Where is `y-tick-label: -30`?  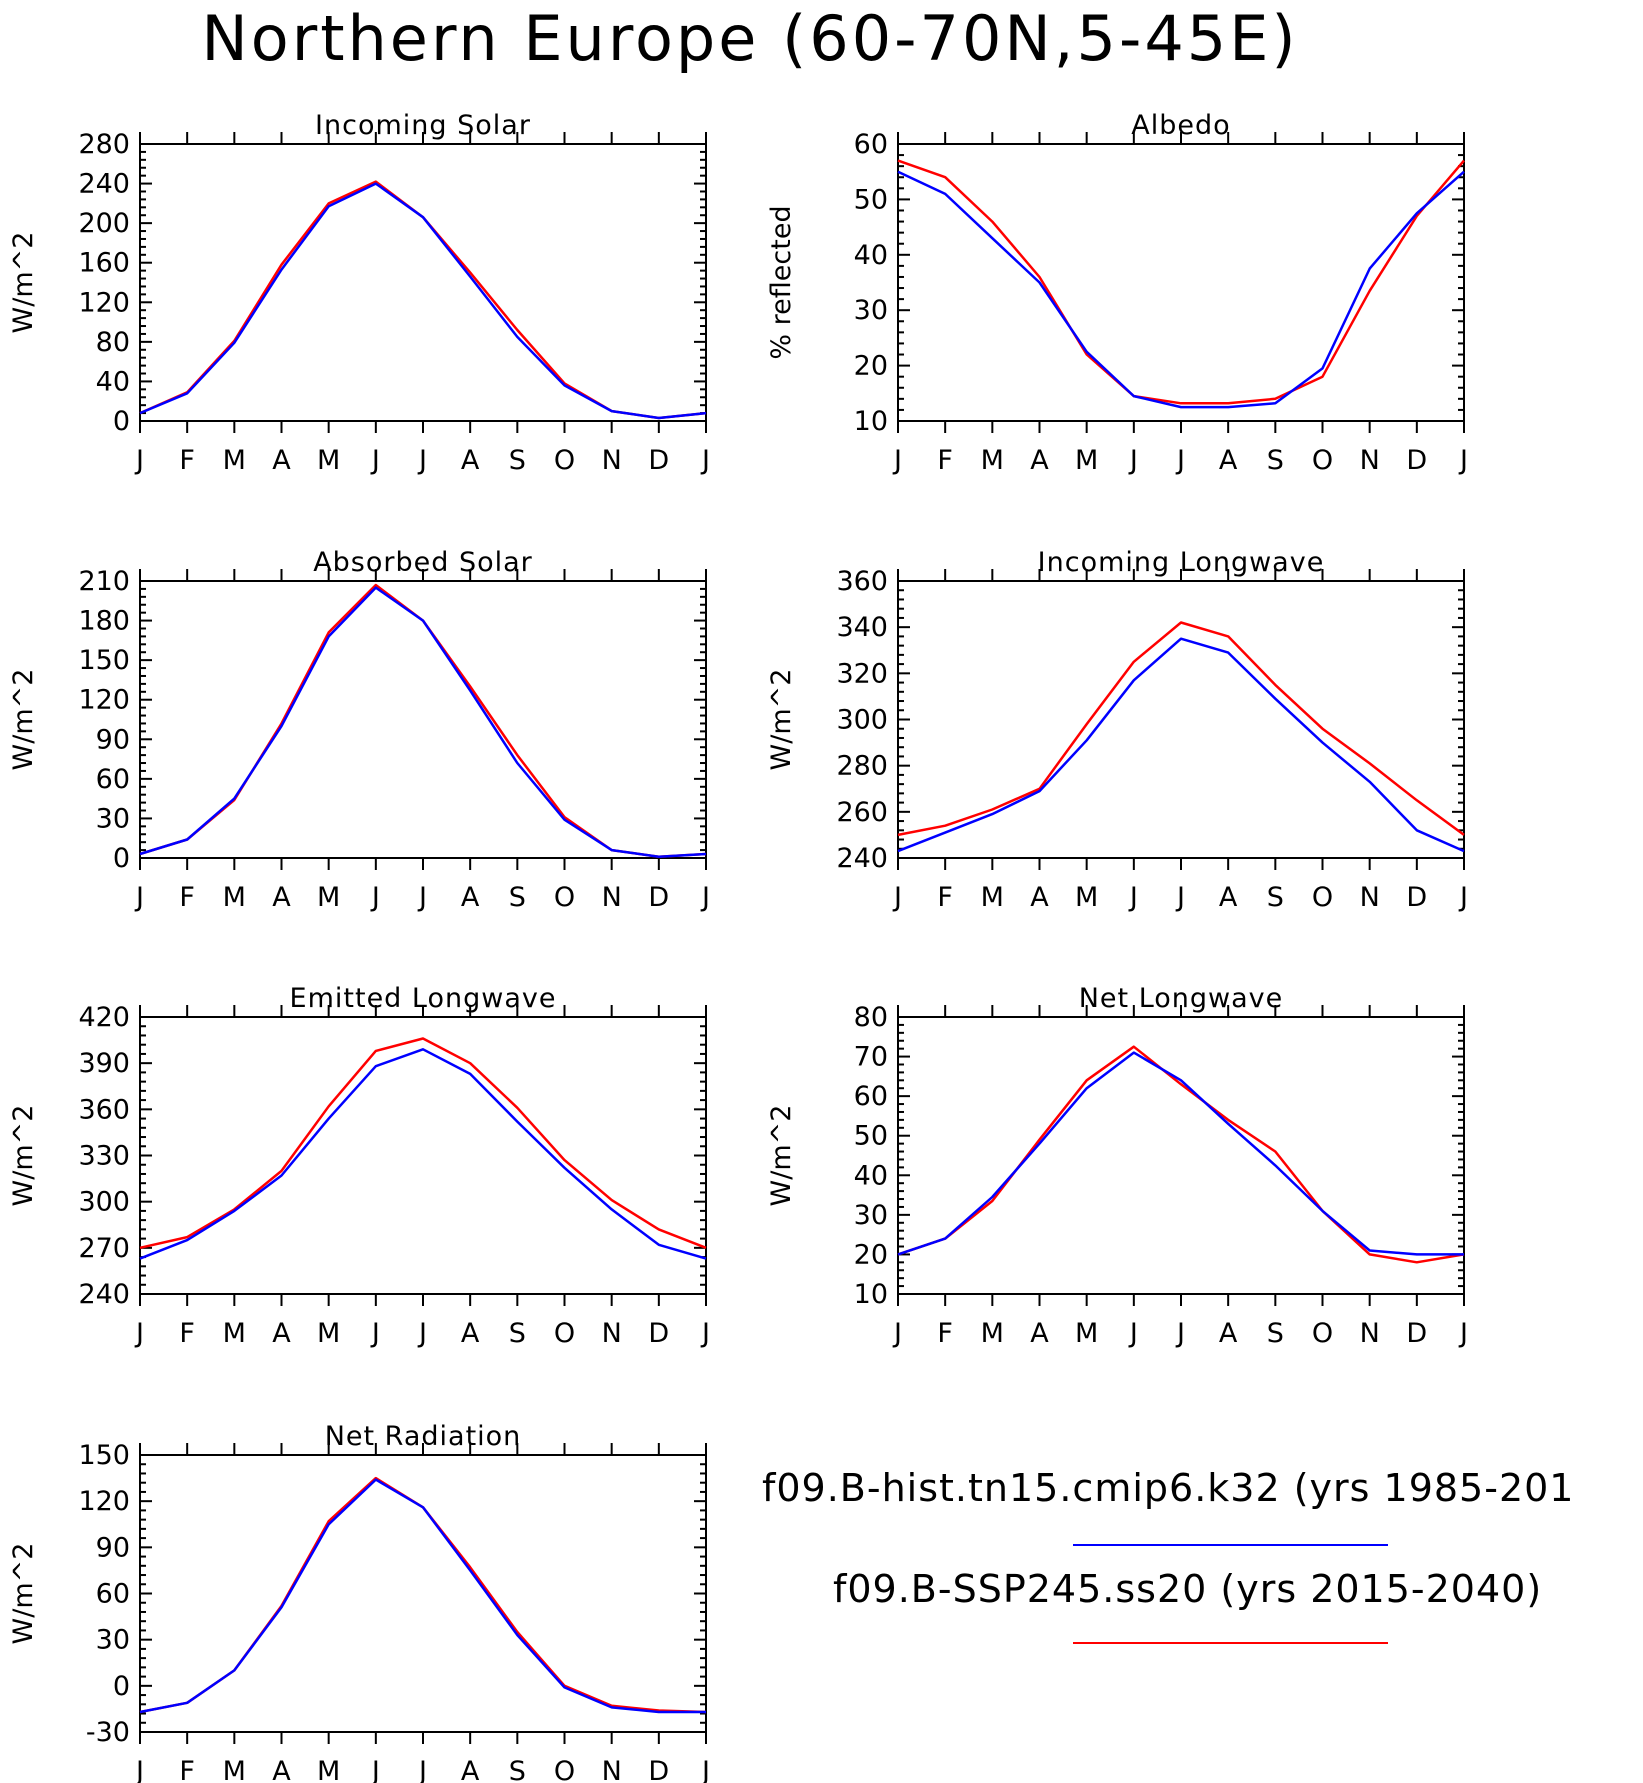 y-tick-label: -30 is located at coordinates (108, 1732).